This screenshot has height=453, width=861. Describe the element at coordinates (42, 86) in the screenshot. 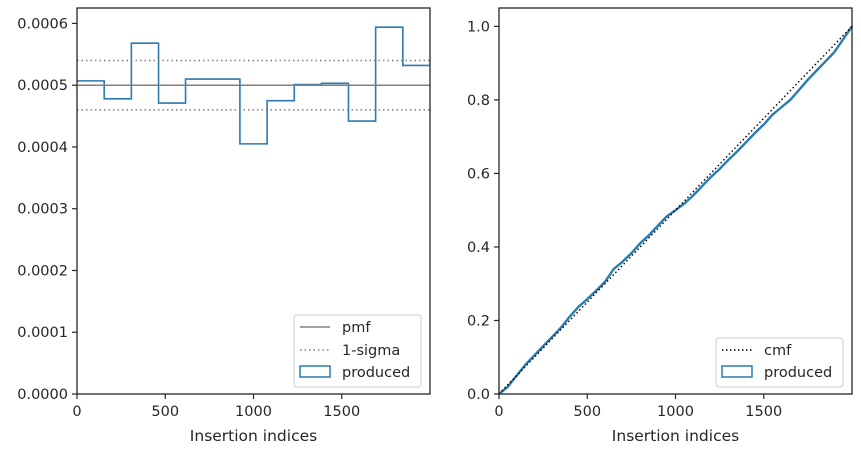

I see `y-tick-label: 0.0005` at that location.